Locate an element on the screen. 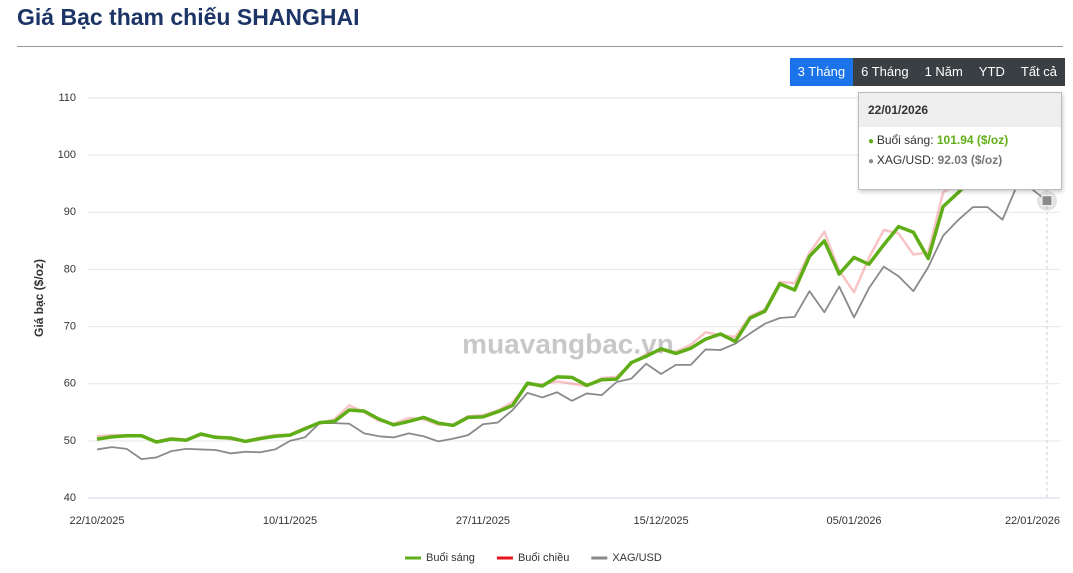 Image resolution: width=1073 pixels, height=573 pixels. range-button: 6 Tháng is located at coordinates (885, 71).